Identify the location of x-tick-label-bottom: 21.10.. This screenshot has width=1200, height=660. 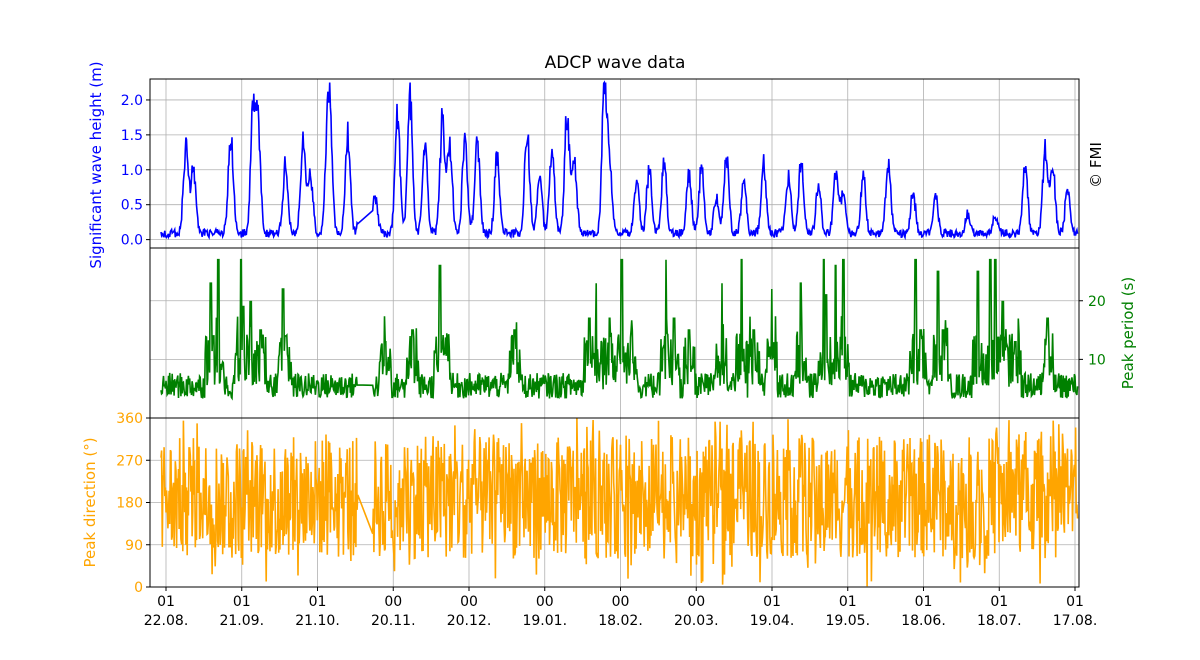
(317, 621).